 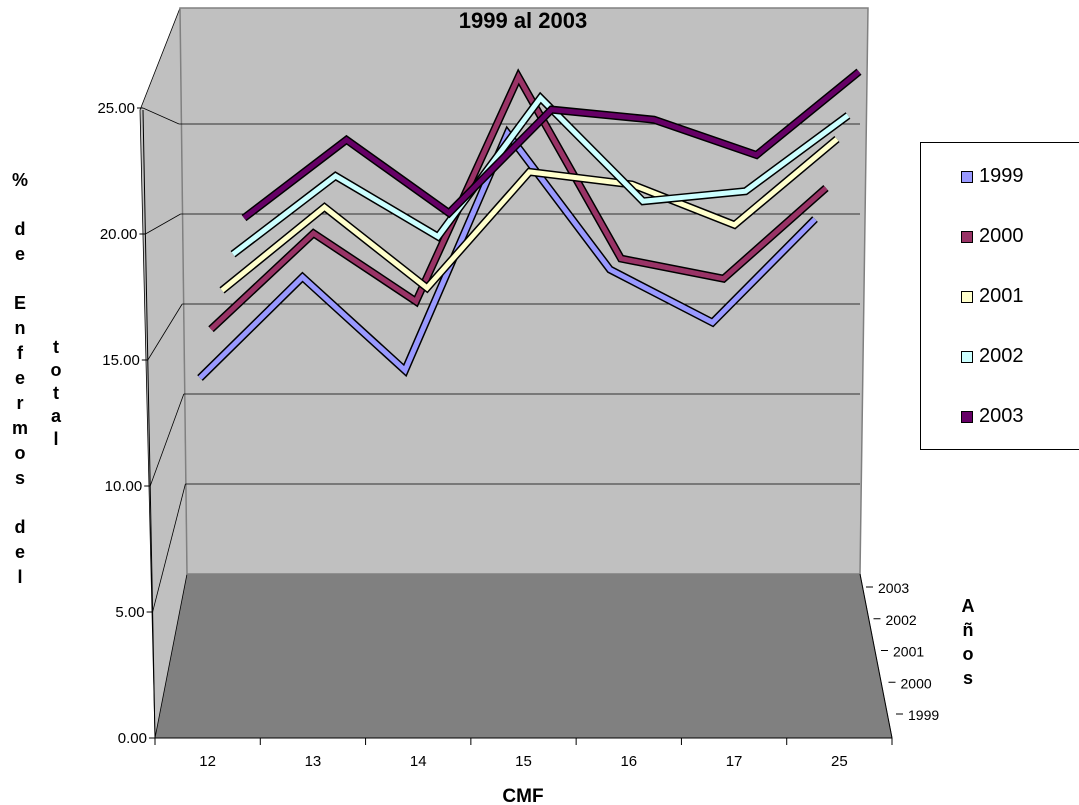 What do you see at coordinates (968, 630) in the screenshot?
I see `z-axis-title-char: ñ` at bounding box center [968, 630].